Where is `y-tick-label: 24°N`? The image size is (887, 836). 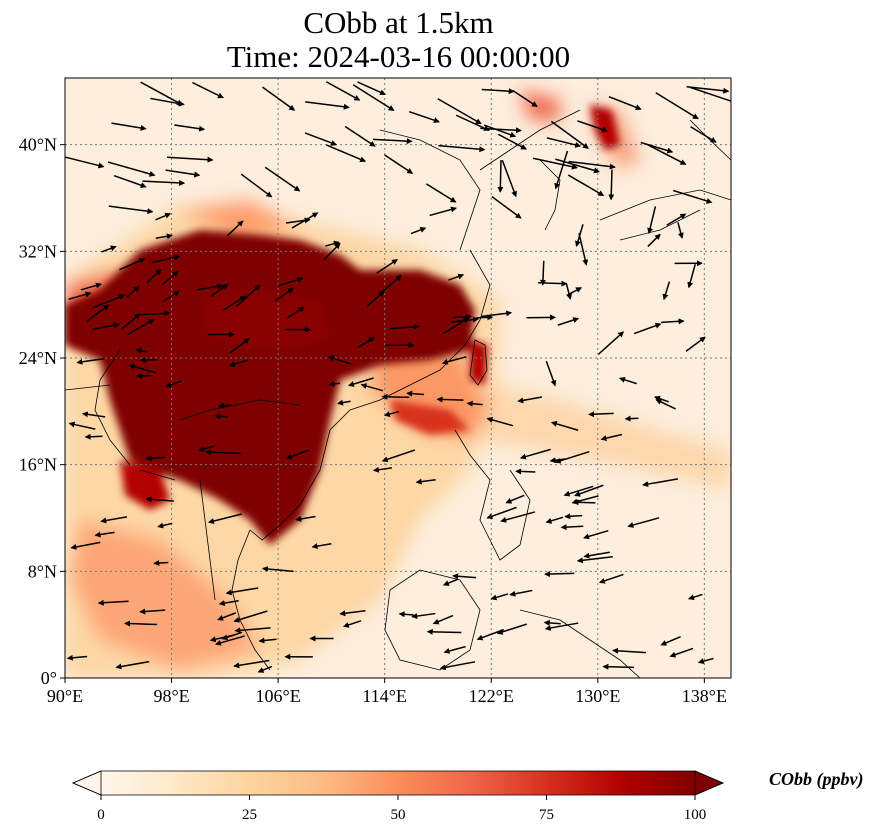
y-tick-label: 24°N is located at coordinates (38, 358).